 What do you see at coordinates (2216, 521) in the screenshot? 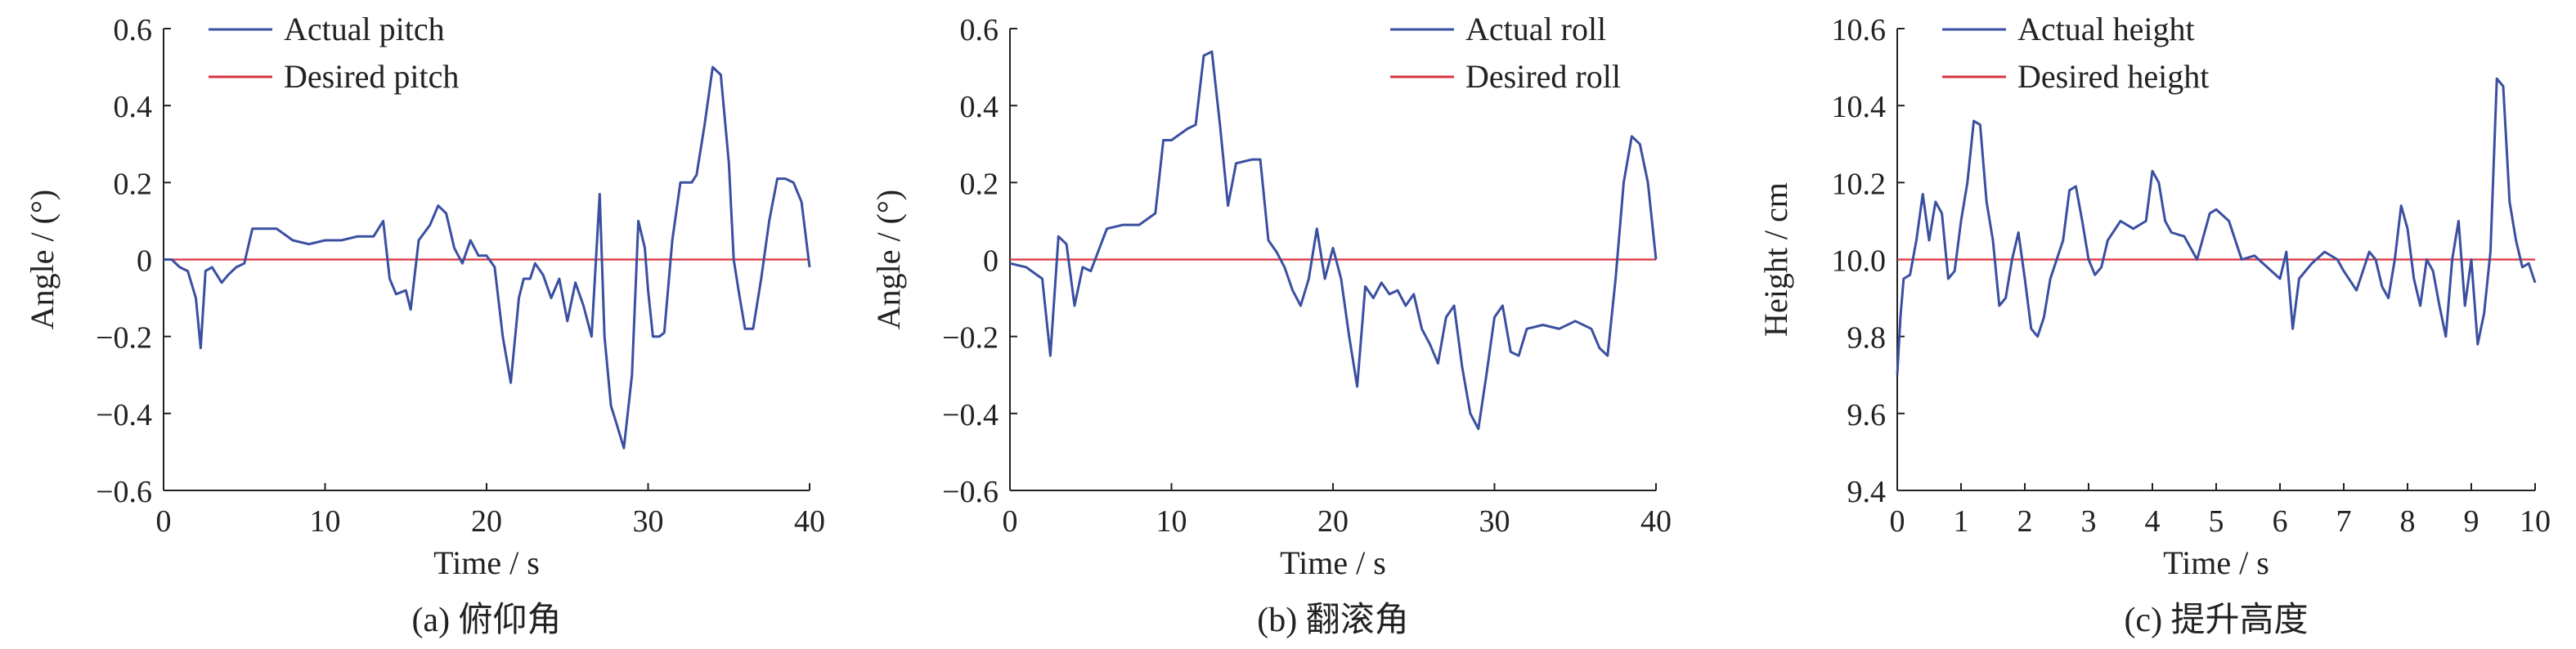
I see `x-tick-label: 5` at bounding box center [2216, 521].